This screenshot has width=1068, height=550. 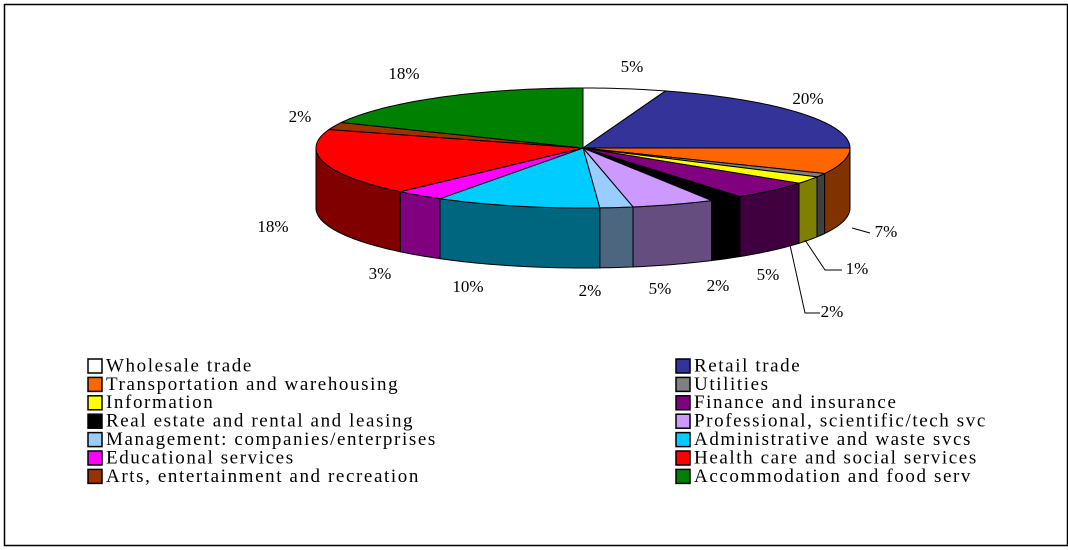 What do you see at coordinates (260, 421) in the screenshot?
I see `legend-label: Real estate and rental and leasing` at bounding box center [260, 421].